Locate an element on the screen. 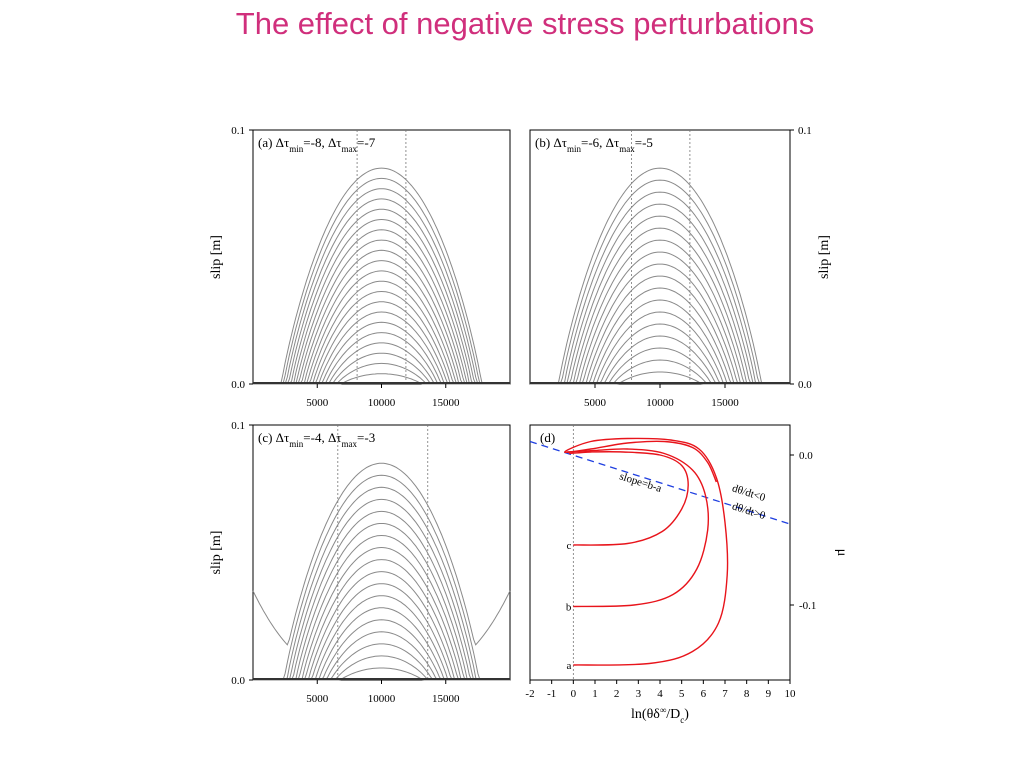 The width and height of the screenshot is (1024, 768). panel-title-part: =-5 is located at coordinates (644, 142).